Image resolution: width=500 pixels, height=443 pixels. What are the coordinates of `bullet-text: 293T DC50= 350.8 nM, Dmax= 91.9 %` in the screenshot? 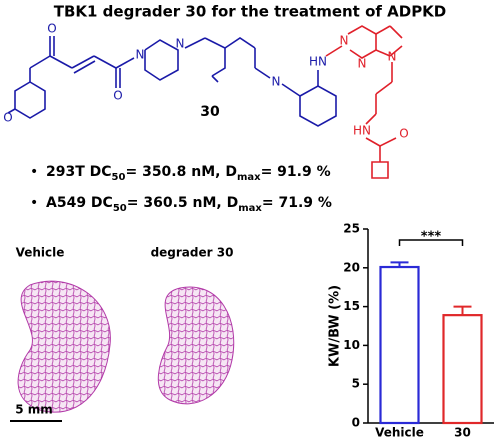 It's located at (188, 173).